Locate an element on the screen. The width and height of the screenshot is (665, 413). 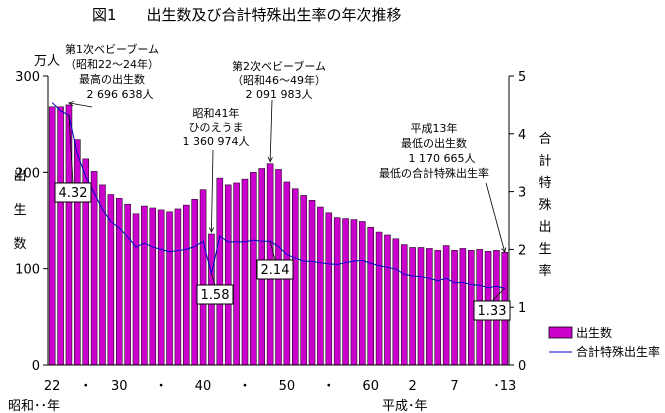
annotation-S24-line: 2 696 638人 is located at coordinates (120, 94).